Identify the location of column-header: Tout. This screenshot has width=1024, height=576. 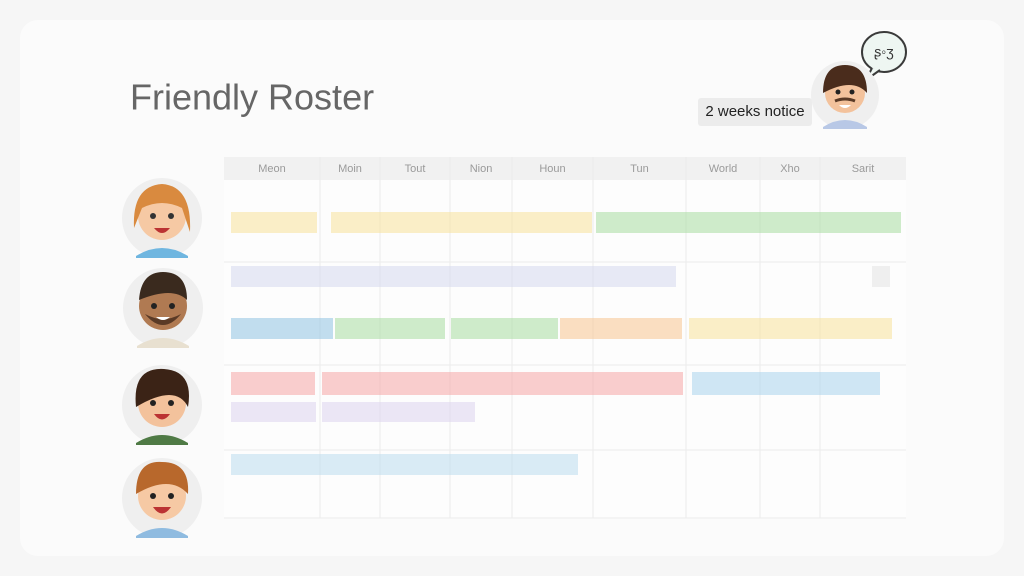
(415, 169).